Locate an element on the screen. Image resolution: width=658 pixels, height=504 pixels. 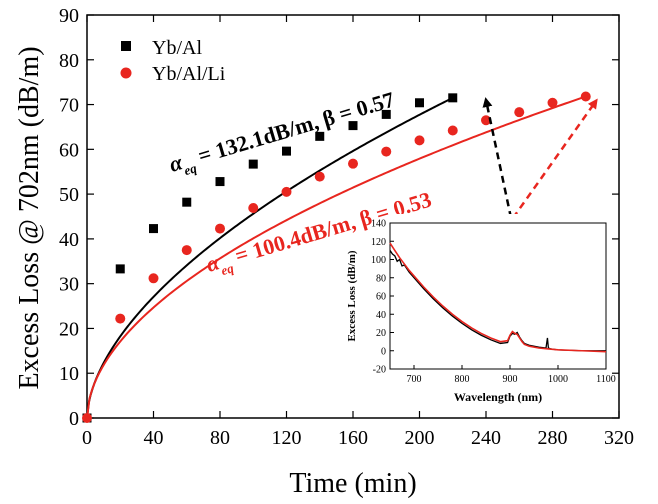
inset-y-axis-label: Excess Loss (dB/m) is located at coordinates (352, 295).